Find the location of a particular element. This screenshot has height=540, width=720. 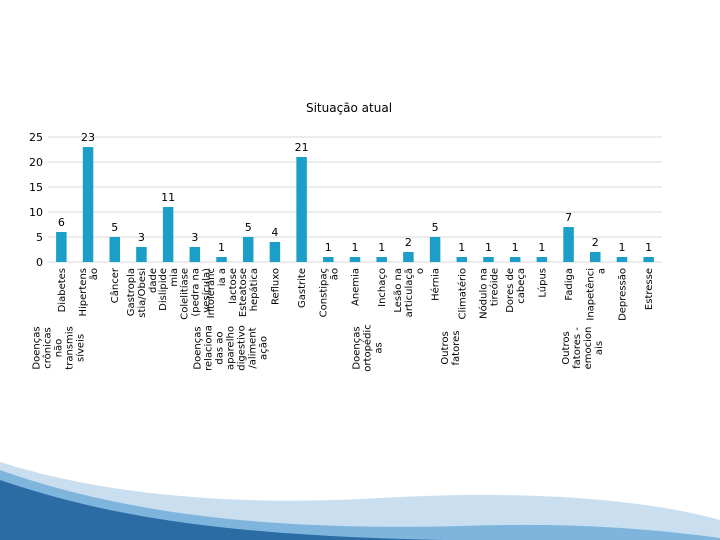

x-tick-label: Inapetência is located at coordinates (595, 294).